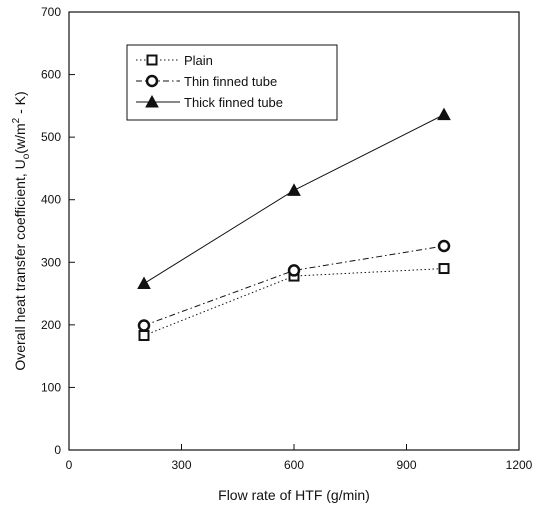  Describe the element at coordinates (519, 465) in the screenshot. I see `x-tick-label: 1200` at that location.